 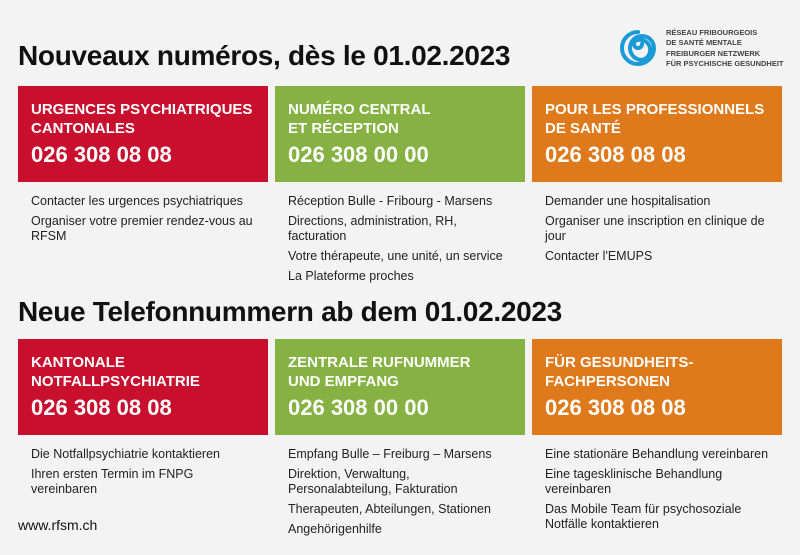 I want to click on list-item: Réception Bulle - Fribourg - Marsens, so click(x=390, y=201).